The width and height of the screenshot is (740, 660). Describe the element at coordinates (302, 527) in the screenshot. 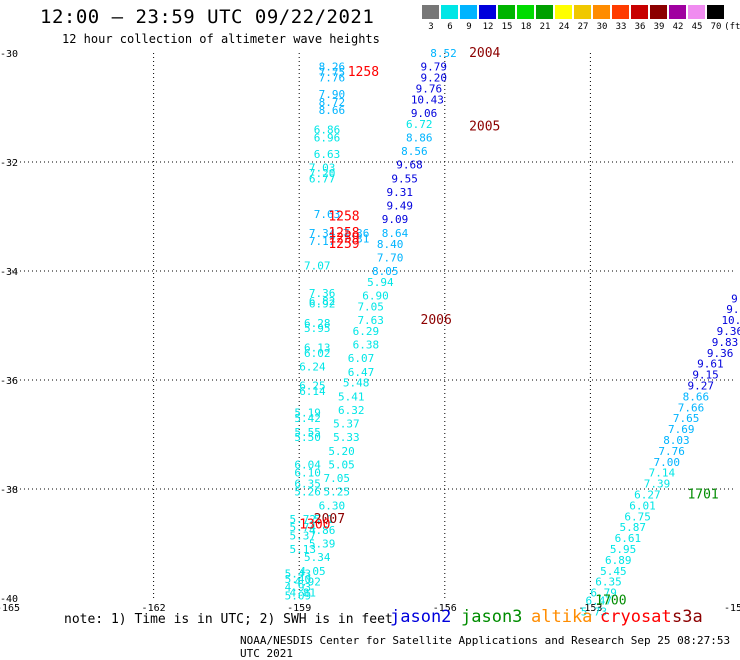

I see `wave-height-value: 5.74` at that location.